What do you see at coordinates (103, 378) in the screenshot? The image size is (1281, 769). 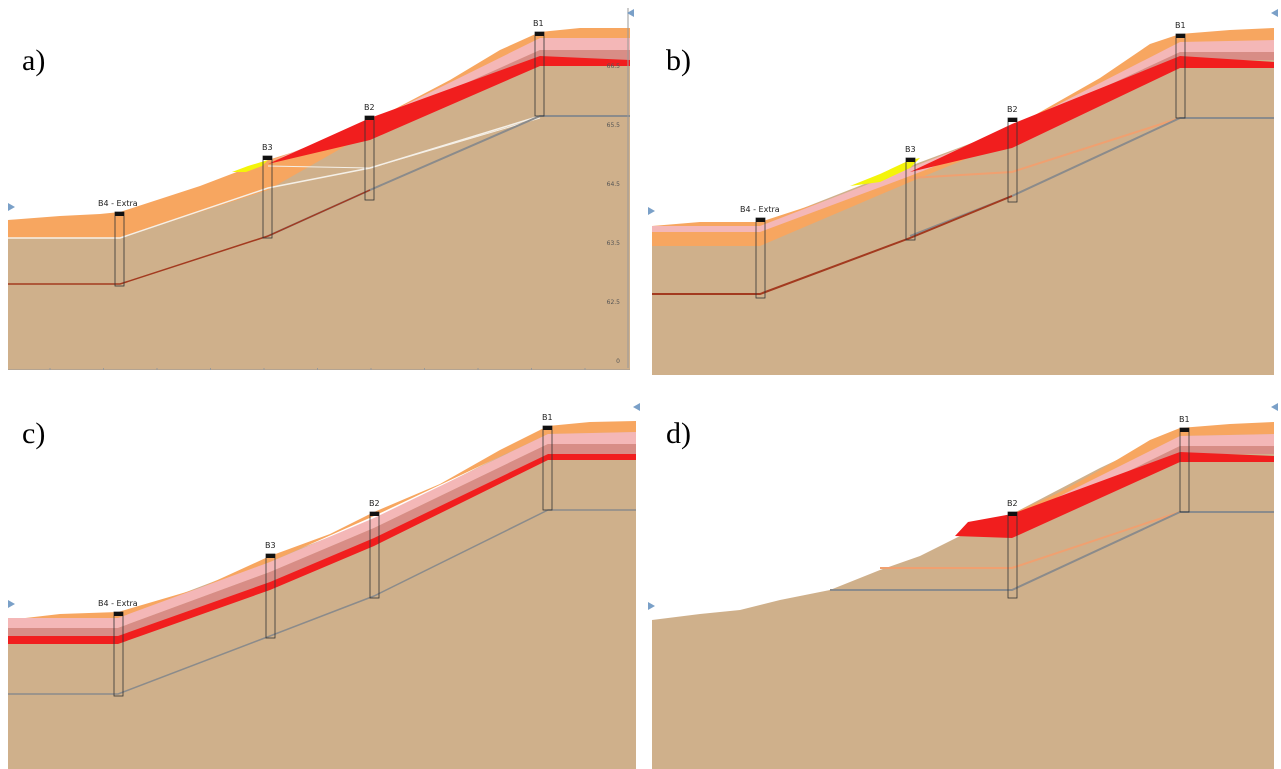 I see `x-tick-label: 287140` at bounding box center [103, 378].